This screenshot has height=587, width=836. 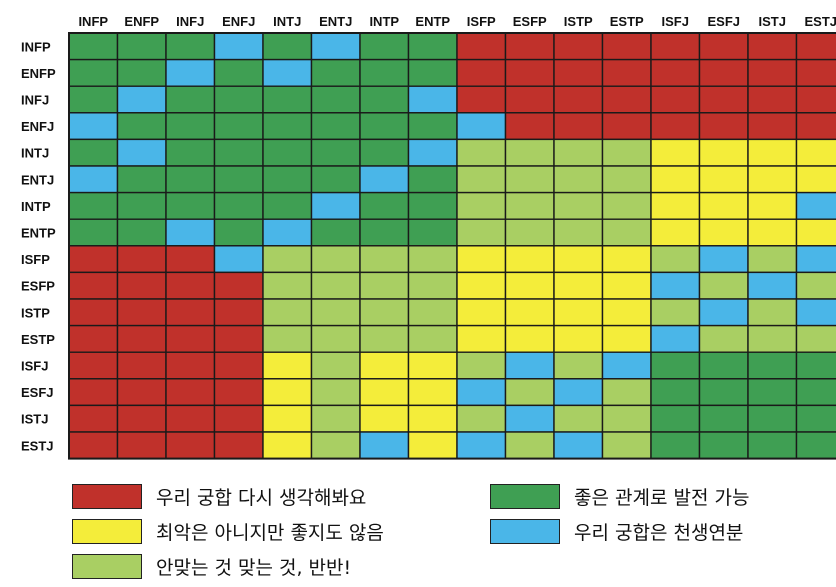 What do you see at coordinates (287, 392) in the screenshot?
I see `cell-esfj-intj` at bounding box center [287, 392].